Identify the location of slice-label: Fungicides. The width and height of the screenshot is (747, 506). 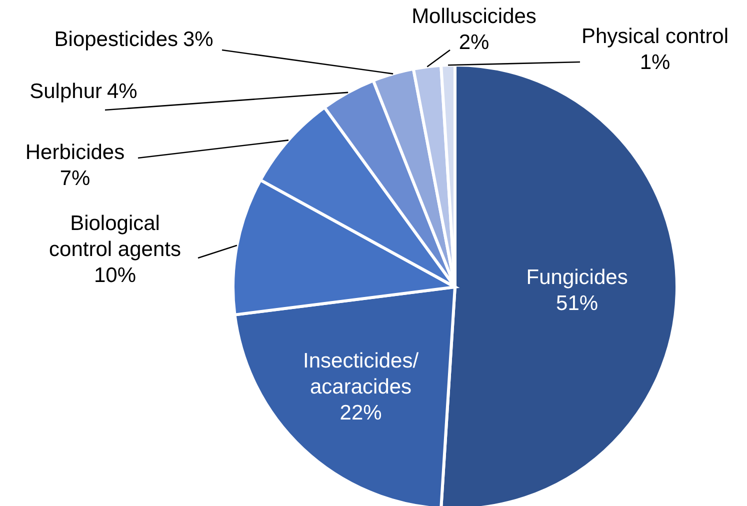
(577, 277).